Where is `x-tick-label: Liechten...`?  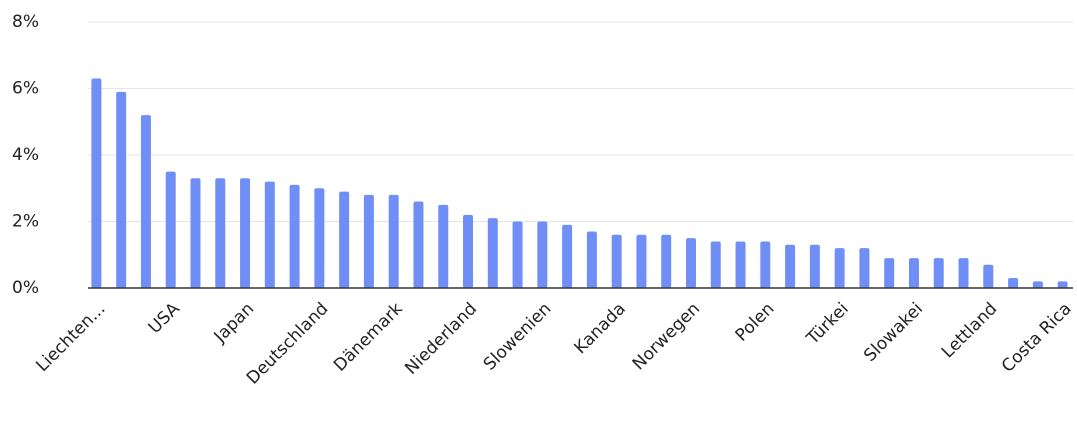 x-tick-label: Liechten... is located at coordinates (70, 337).